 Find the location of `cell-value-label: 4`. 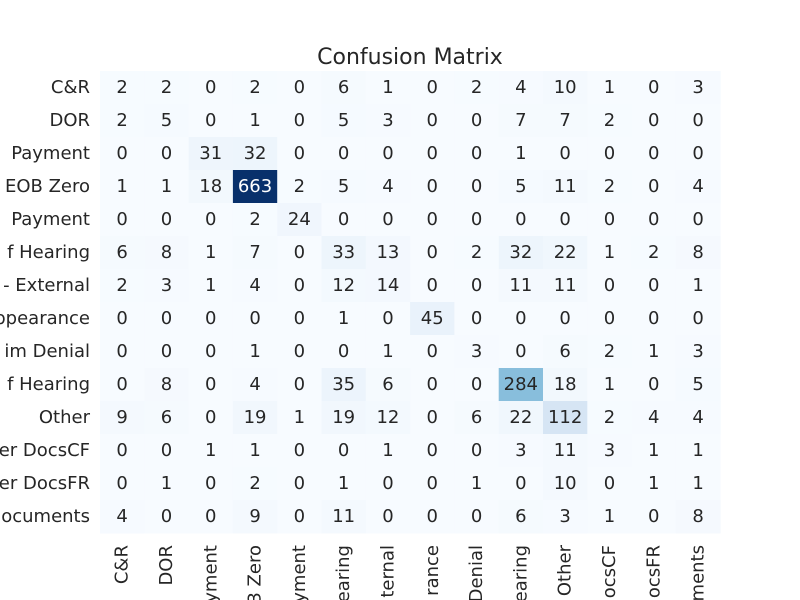

cell-value-label: 4 is located at coordinates (387, 186).